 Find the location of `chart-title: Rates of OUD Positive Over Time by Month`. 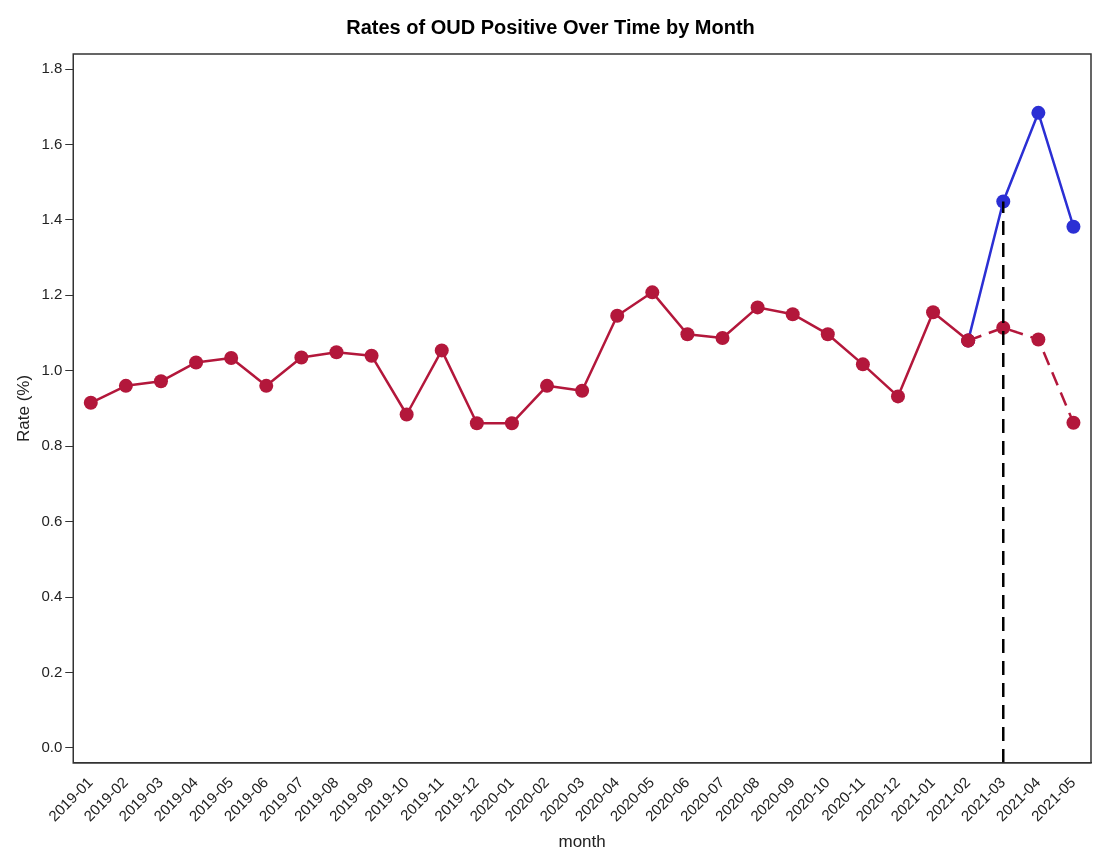

chart-title: Rates of OUD Positive Over Time by Month is located at coordinates (550, 26).